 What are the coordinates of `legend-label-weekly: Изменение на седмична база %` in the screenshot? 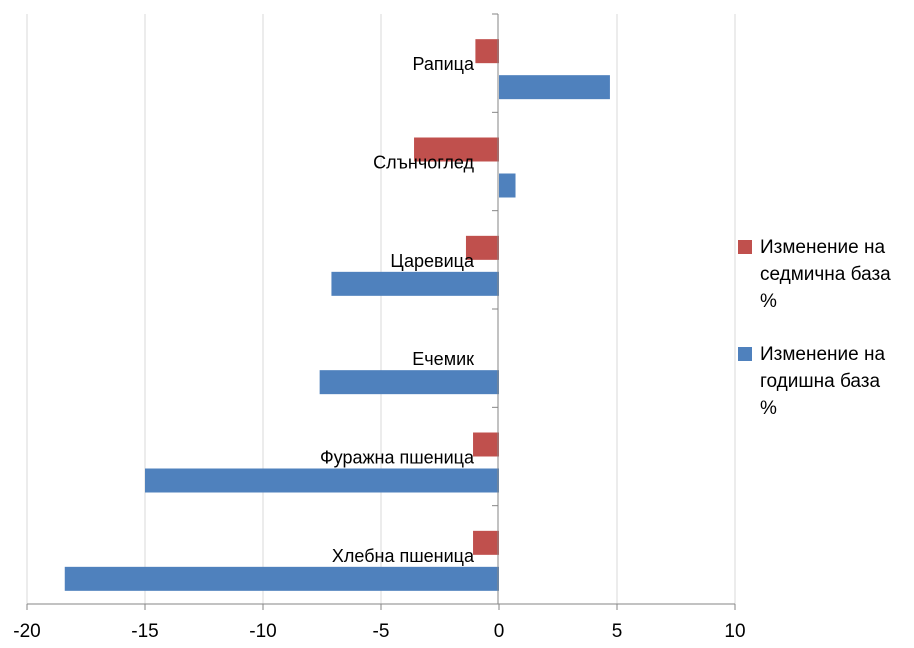 It's located at (825, 274).